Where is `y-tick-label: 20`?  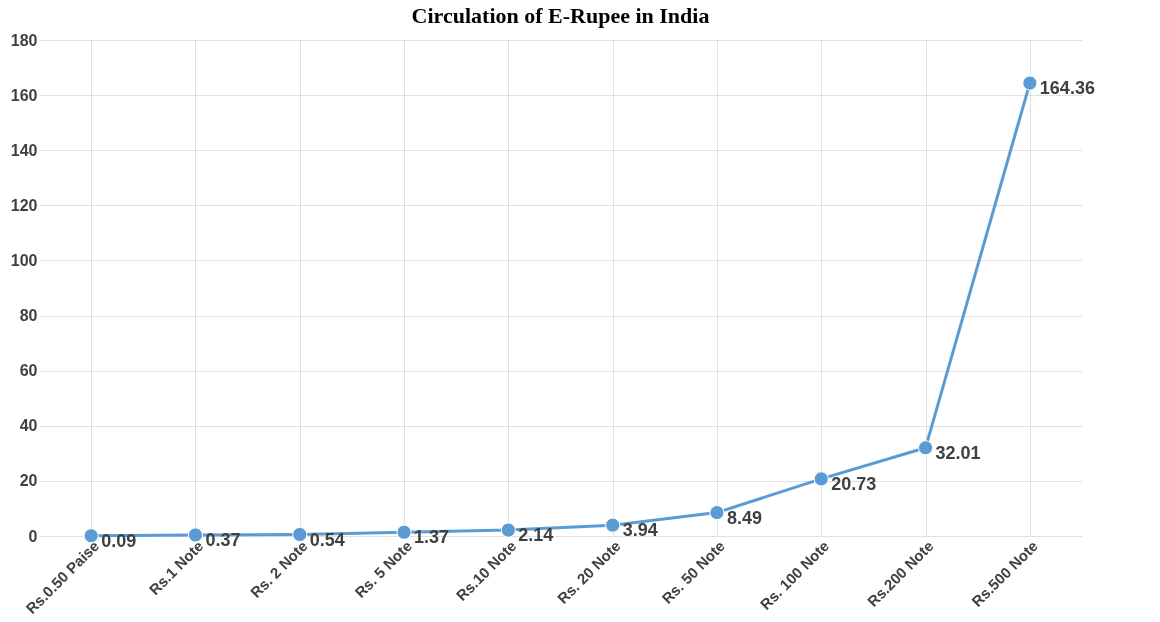
y-tick-label: 20 is located at coordinates (28, 481).